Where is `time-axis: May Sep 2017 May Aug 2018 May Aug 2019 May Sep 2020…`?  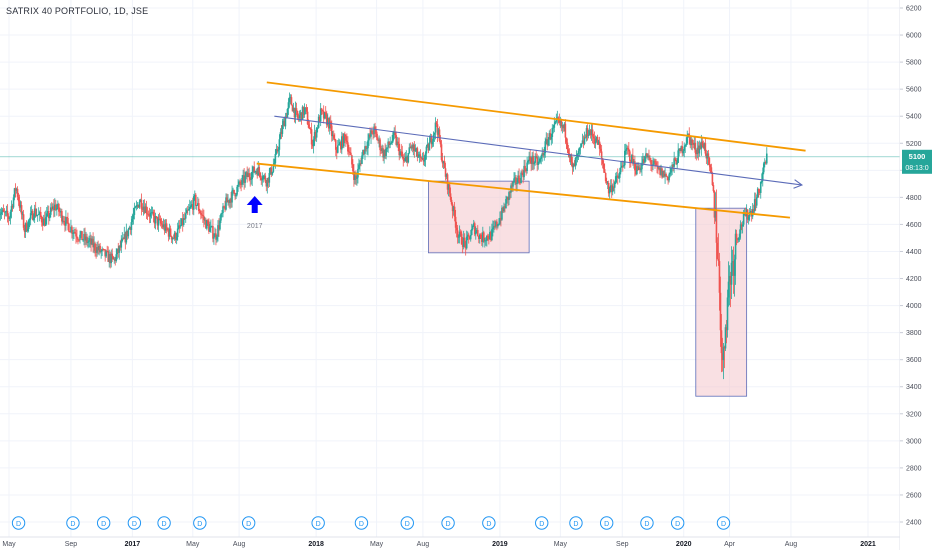 time-axis: May Sep 2017 May Aug 2018 May Aug 2019 May Sep 2020… is located at coordinates (439, 544).